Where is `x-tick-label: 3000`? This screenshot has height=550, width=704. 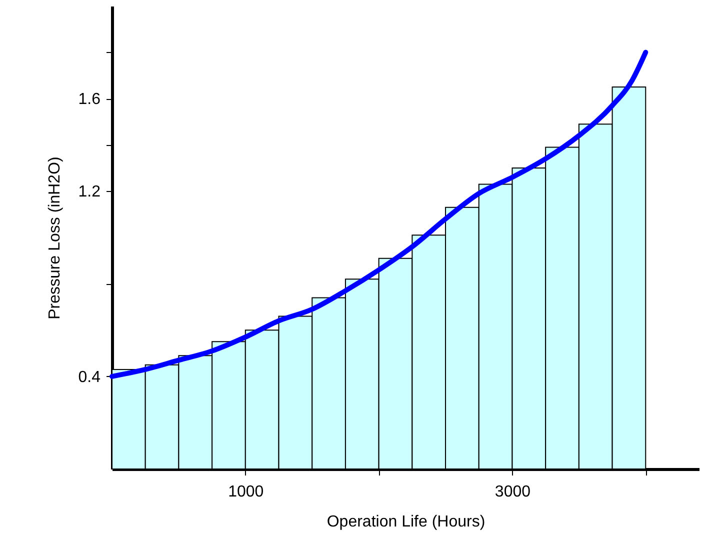
x-tick-label: 3000 is located at coordinates (512, 492).